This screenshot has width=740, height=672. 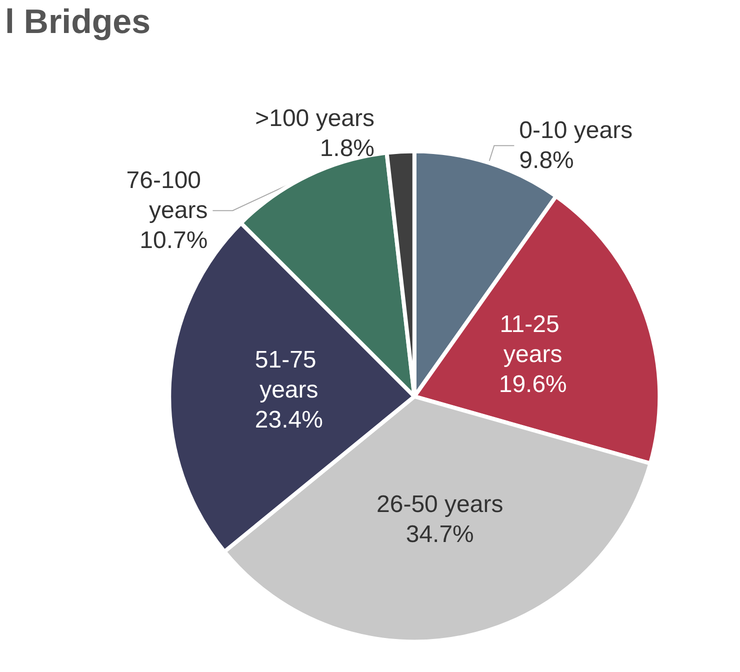 What do you see at coordinates (174, 240) in the screenshot?
I see `data-label: 10.7%` at bounding box center [174, 240].